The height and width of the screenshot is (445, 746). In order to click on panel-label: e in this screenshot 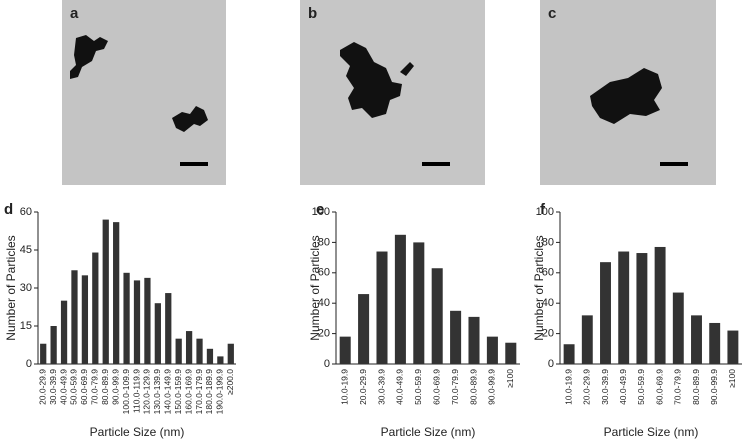, I will do `click(320, 209)`.